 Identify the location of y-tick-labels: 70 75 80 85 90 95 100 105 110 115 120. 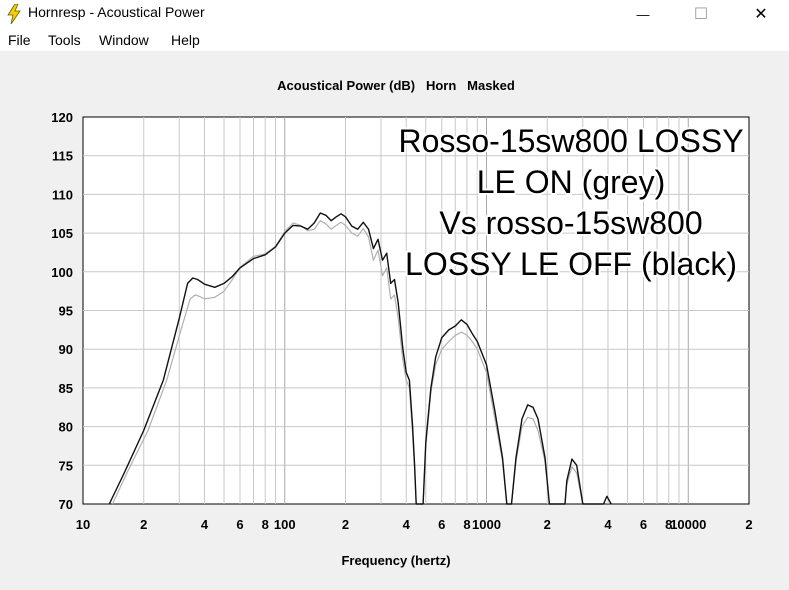
(62, 311).